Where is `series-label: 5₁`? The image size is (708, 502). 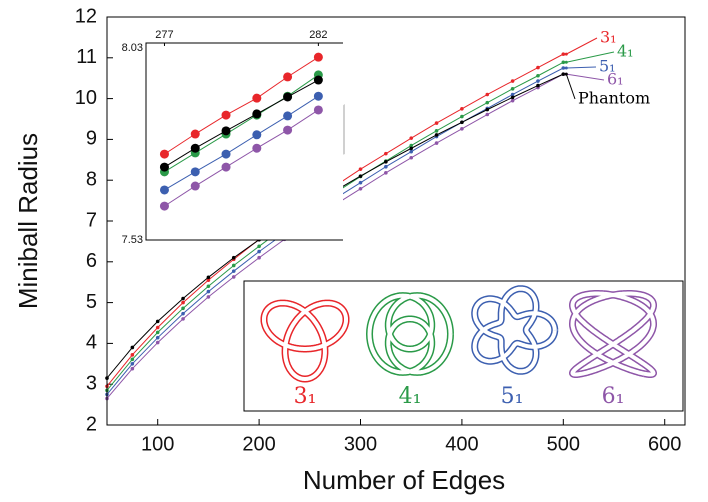
series-label: 5₁ is located at coordinates (607, 66).